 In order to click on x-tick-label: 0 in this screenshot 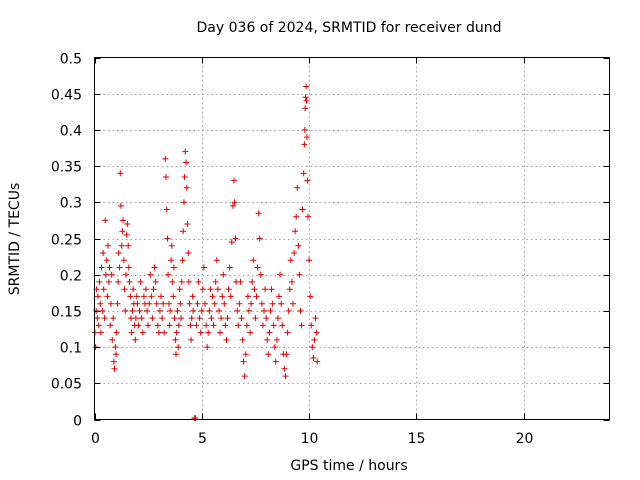, I will do `click(95, 439)`.